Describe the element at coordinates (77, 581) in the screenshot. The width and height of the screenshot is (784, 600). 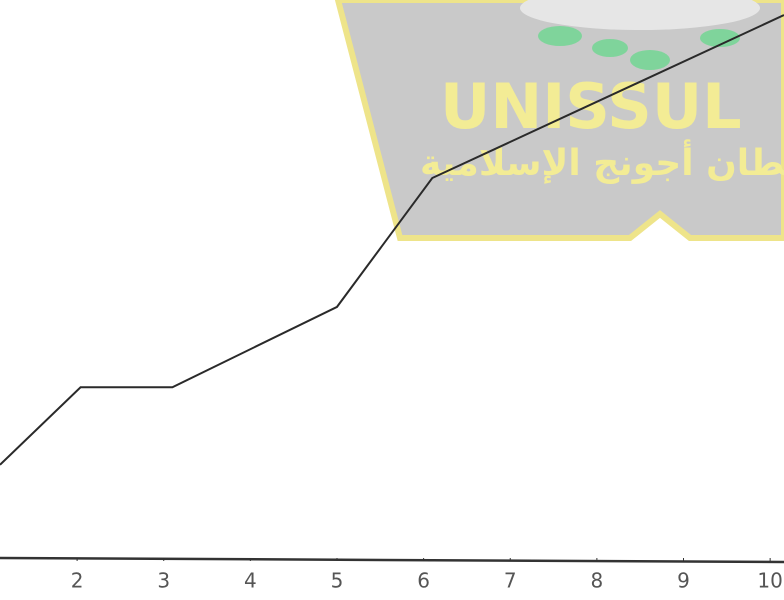
I see `x-tick-label: 2` at that location.